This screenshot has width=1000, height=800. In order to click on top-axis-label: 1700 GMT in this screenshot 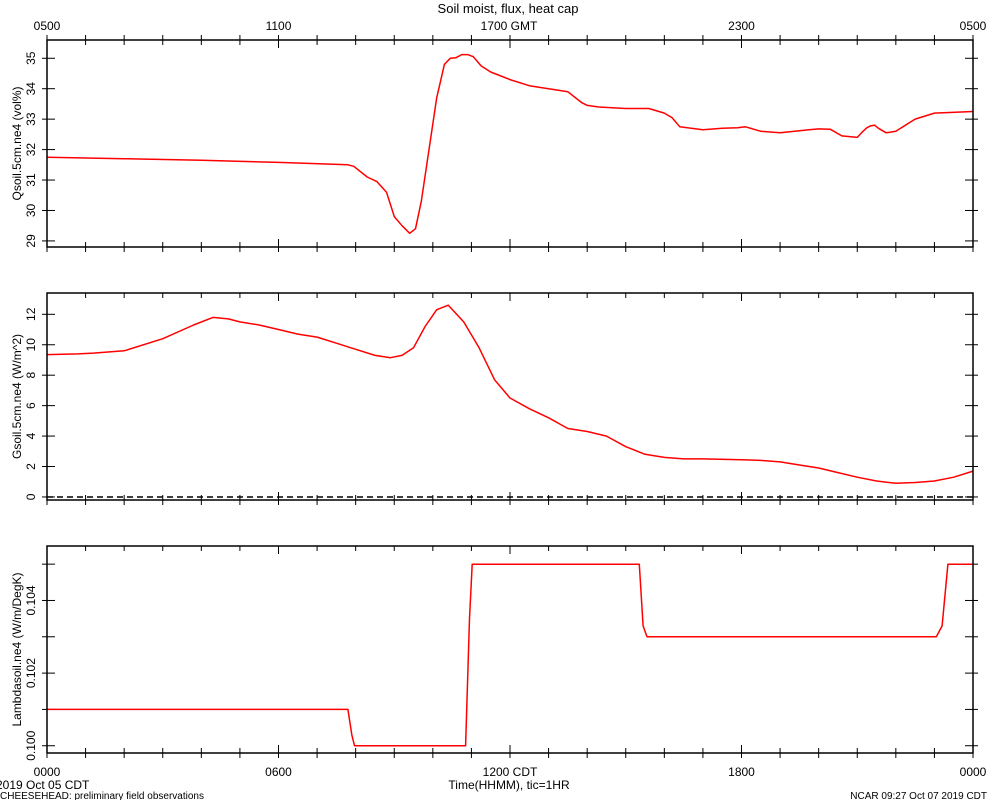, I will do `click(509, 26)`.